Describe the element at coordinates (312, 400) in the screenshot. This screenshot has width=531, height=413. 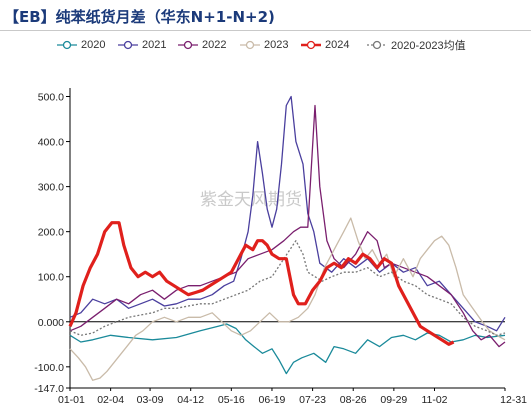
I see `x-tick-label: 07-23` at that location.